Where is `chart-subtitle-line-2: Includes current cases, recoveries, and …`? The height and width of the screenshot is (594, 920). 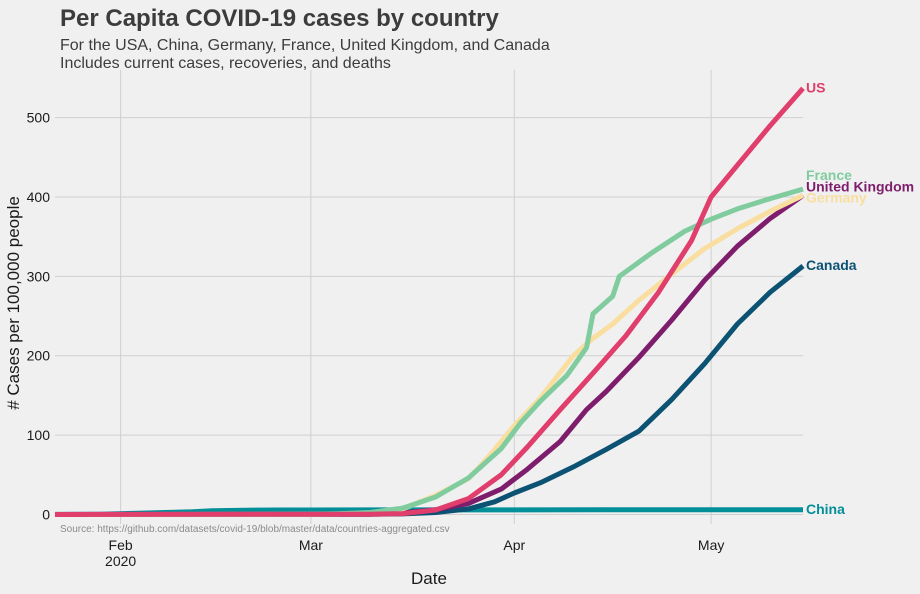
chart-subtitle-line-2: Includes current cases, recoveries, and … is located at coordinates (225, 63).